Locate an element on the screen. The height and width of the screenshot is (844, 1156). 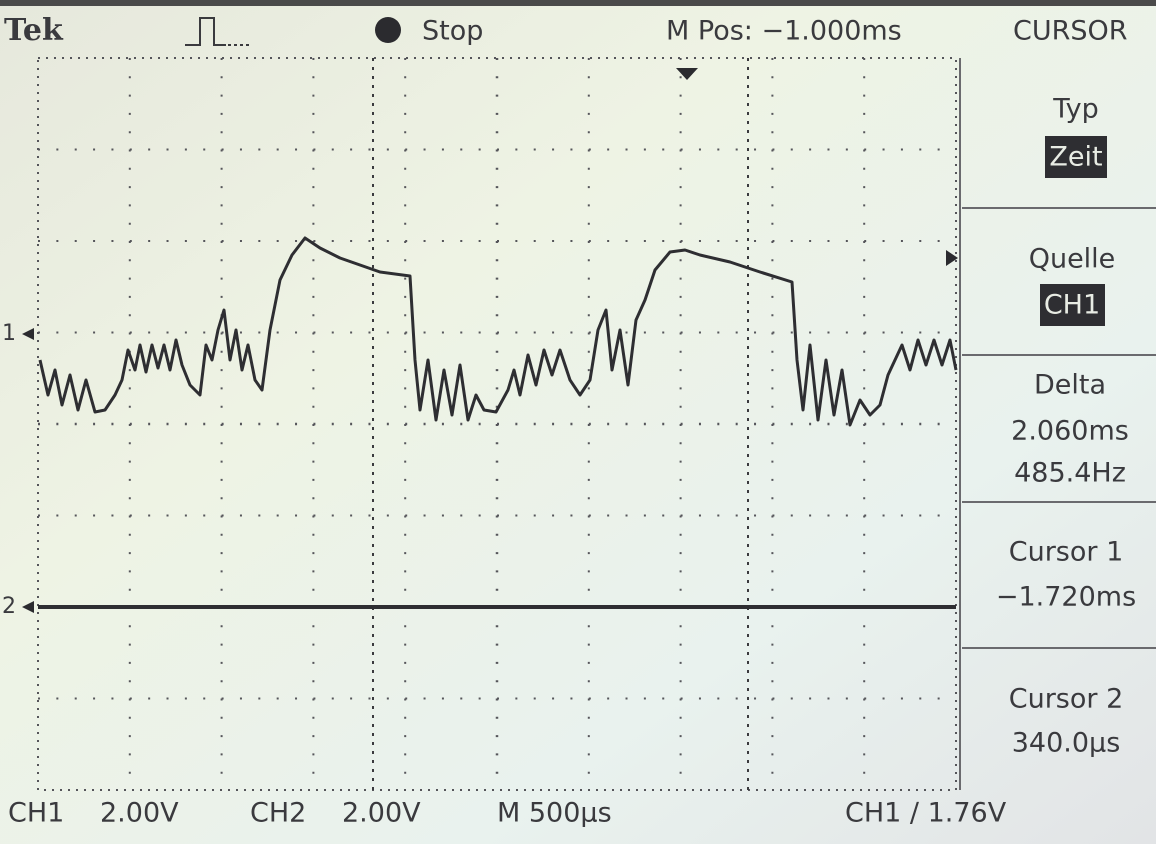
bezel is located at coordinates (578, 3).